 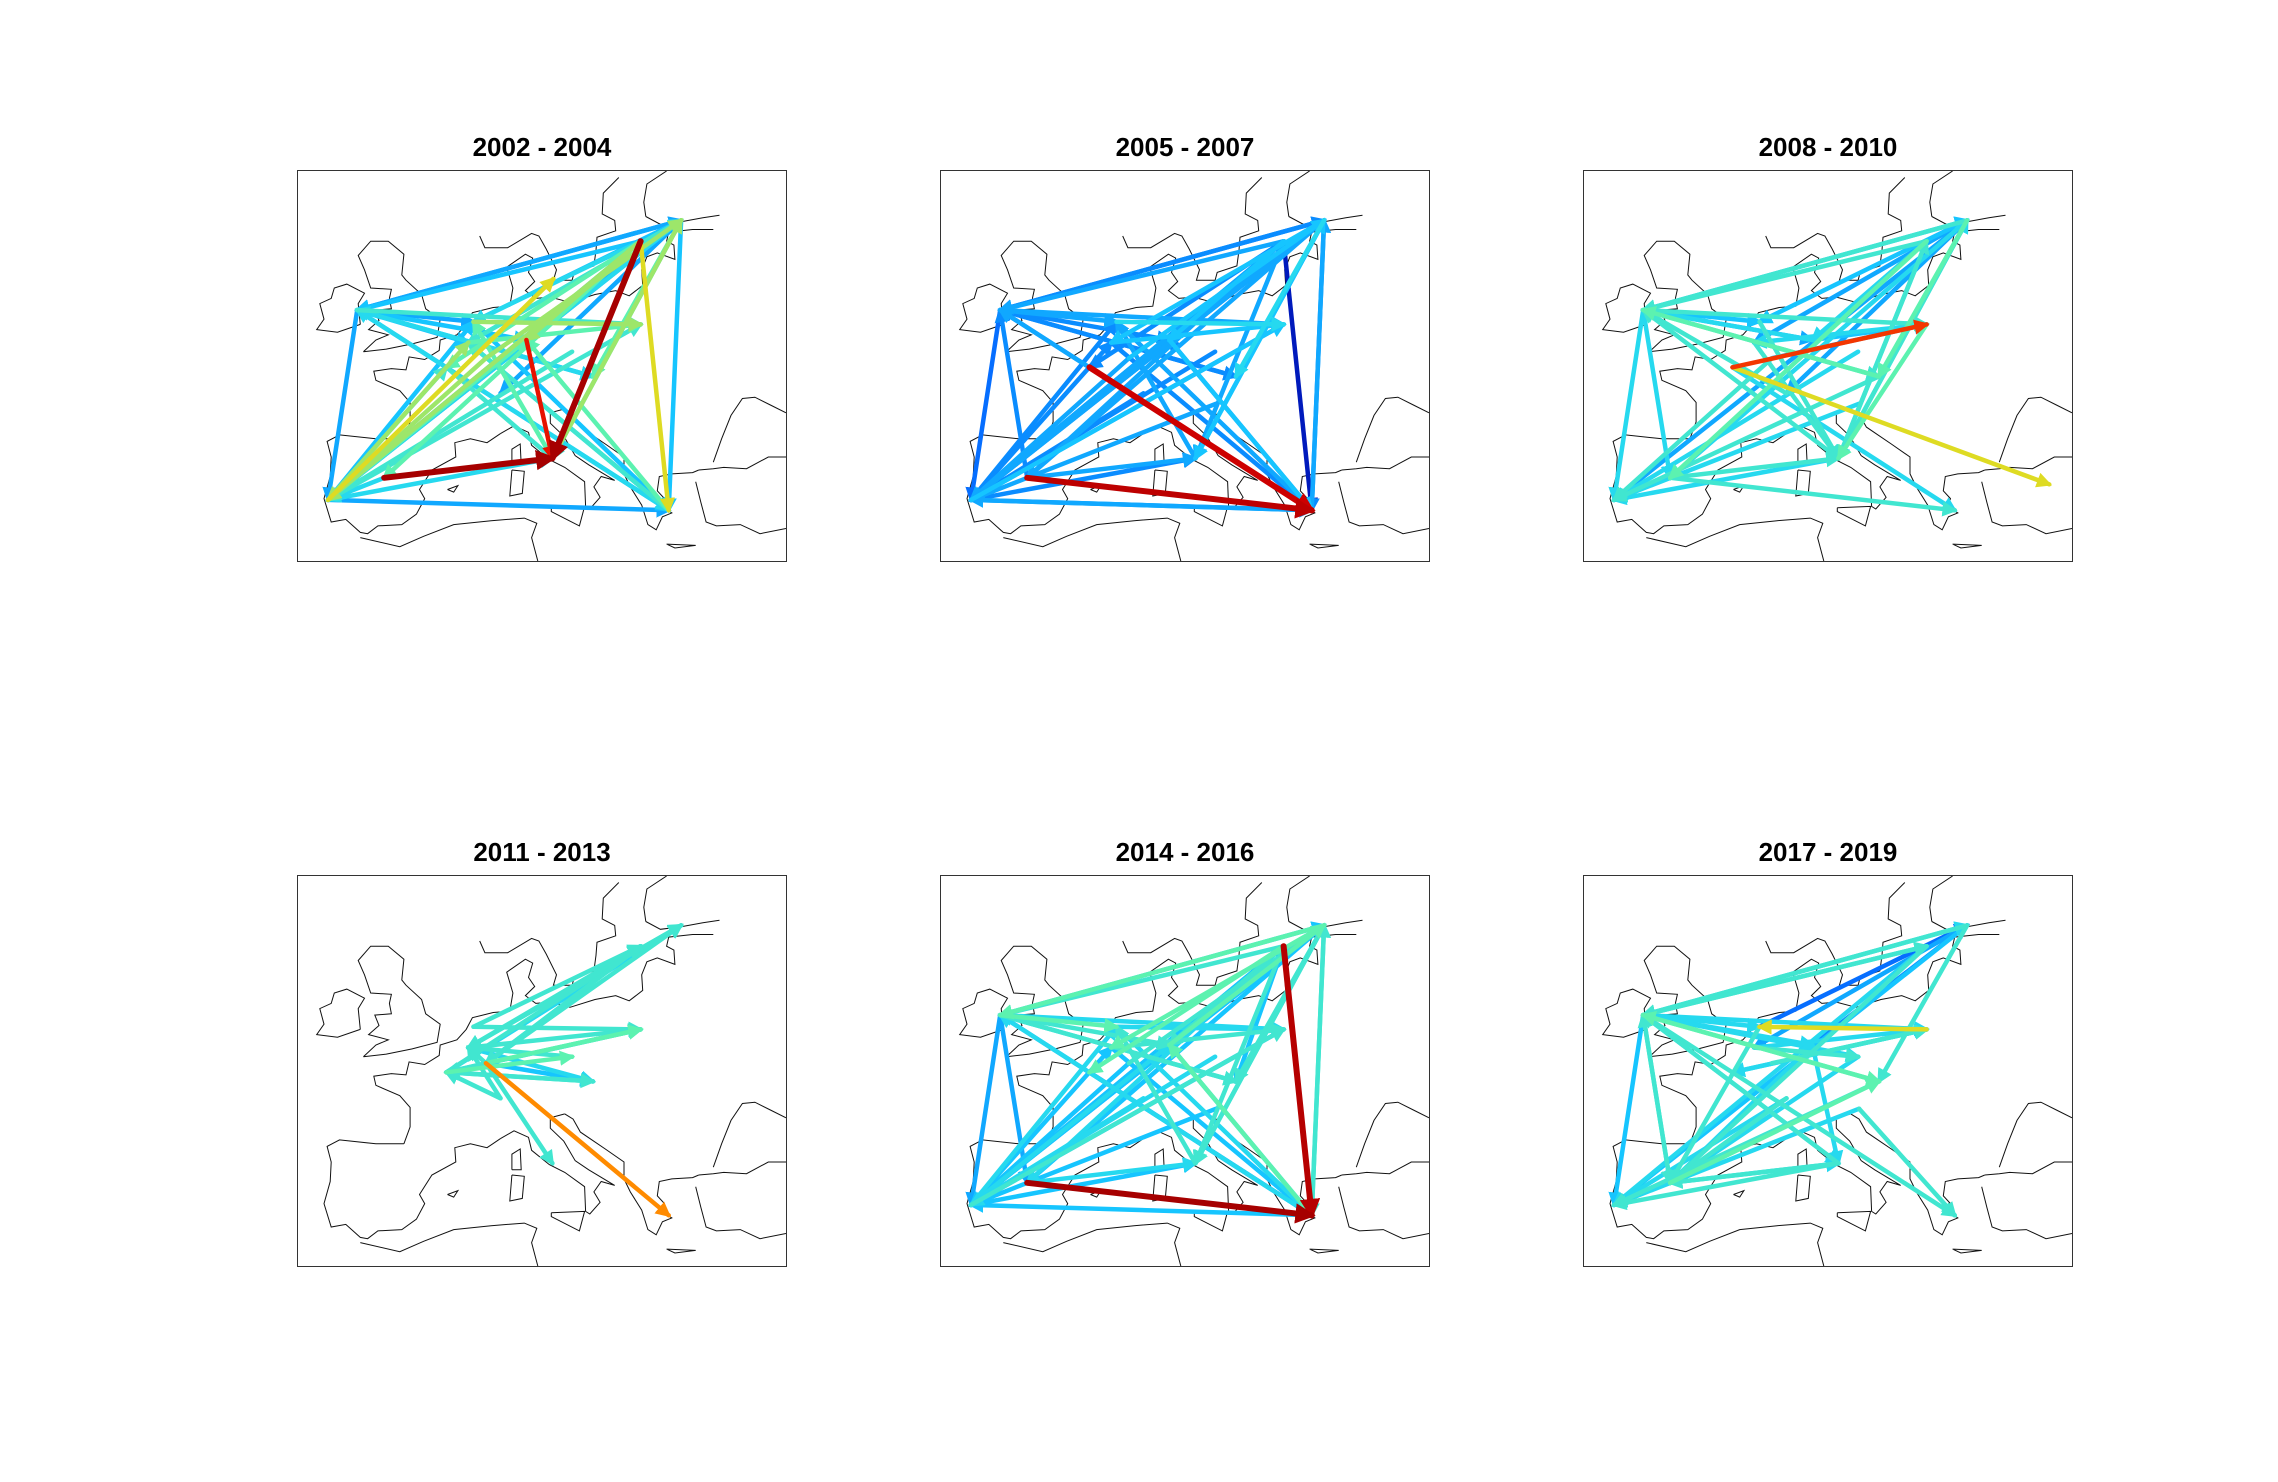 I want to click on flow-arrow-si-gr, so click(x=1906, y=1162).